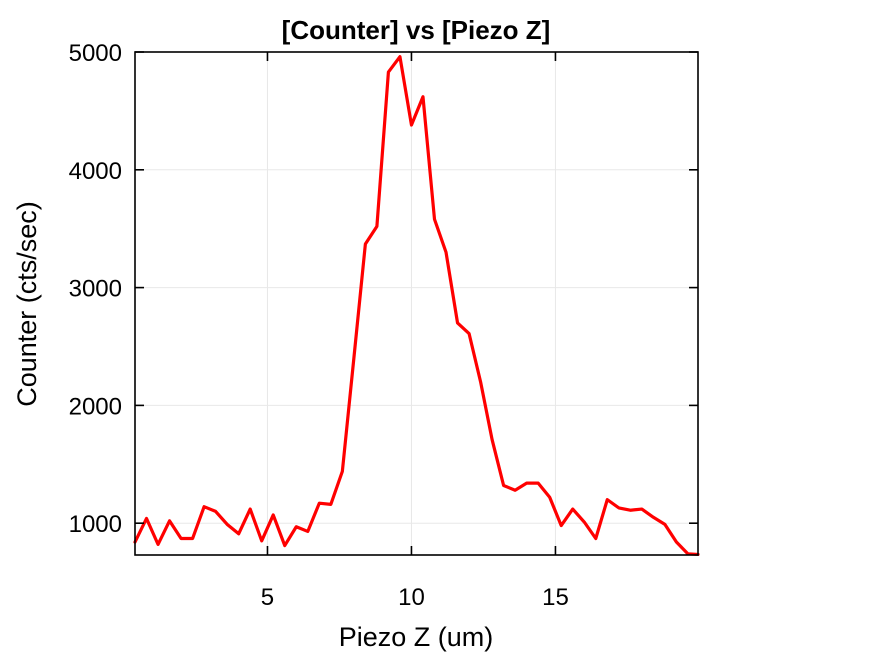  What do you see at coordinates (416, 30) in the screenshot?
I see `chart-title: [Counter] vs [Piezo Z]` at bounding box center [416, 30].